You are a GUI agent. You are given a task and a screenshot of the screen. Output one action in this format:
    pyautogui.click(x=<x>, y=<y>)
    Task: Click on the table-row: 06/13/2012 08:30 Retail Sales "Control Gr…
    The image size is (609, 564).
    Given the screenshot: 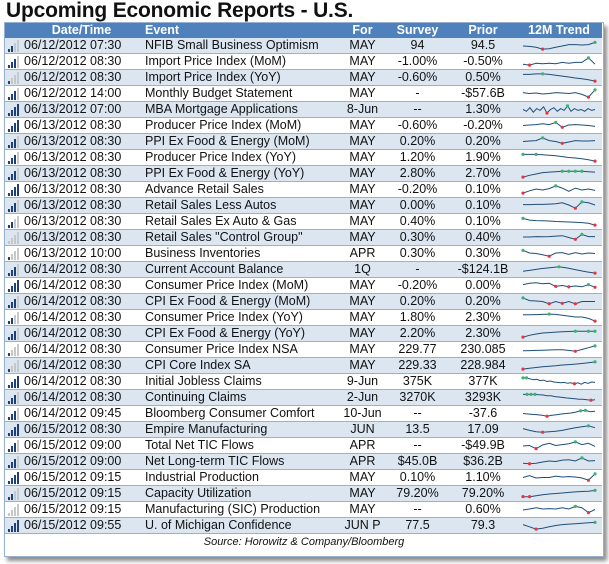 What is the action you would take?
    pyautogui.click(x=303, y=237)
    